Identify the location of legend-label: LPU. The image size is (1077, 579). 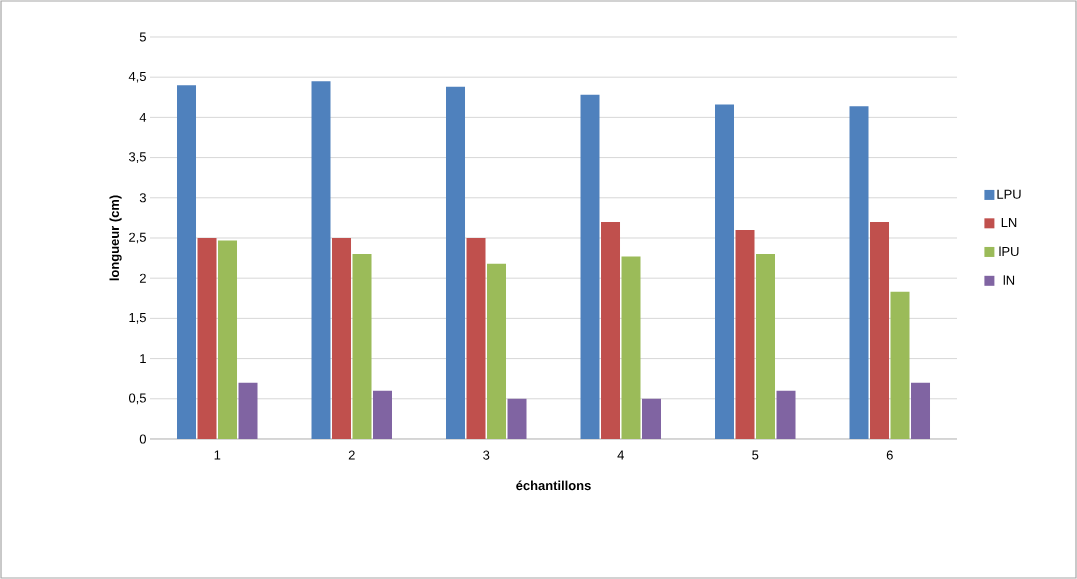
(1009, 194).